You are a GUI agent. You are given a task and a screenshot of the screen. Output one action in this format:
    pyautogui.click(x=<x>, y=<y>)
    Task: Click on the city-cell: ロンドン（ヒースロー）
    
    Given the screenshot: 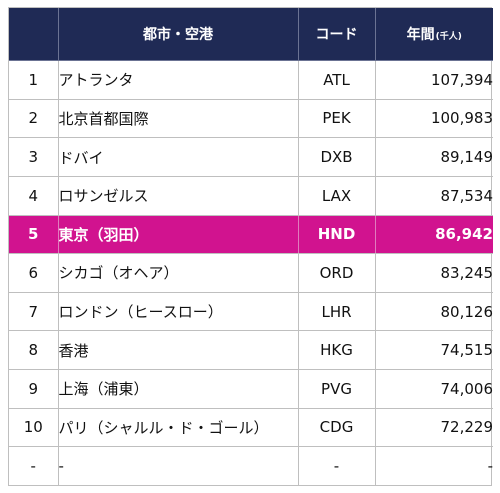 What is the action you would take?
    pyautogui.click(x=178, y=312)
    